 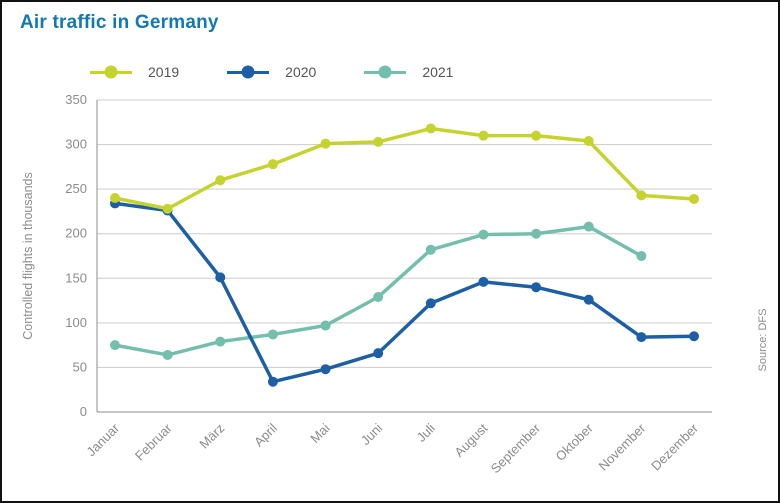 I want to click on legend-marker-2019, so click(x=111, y=72).